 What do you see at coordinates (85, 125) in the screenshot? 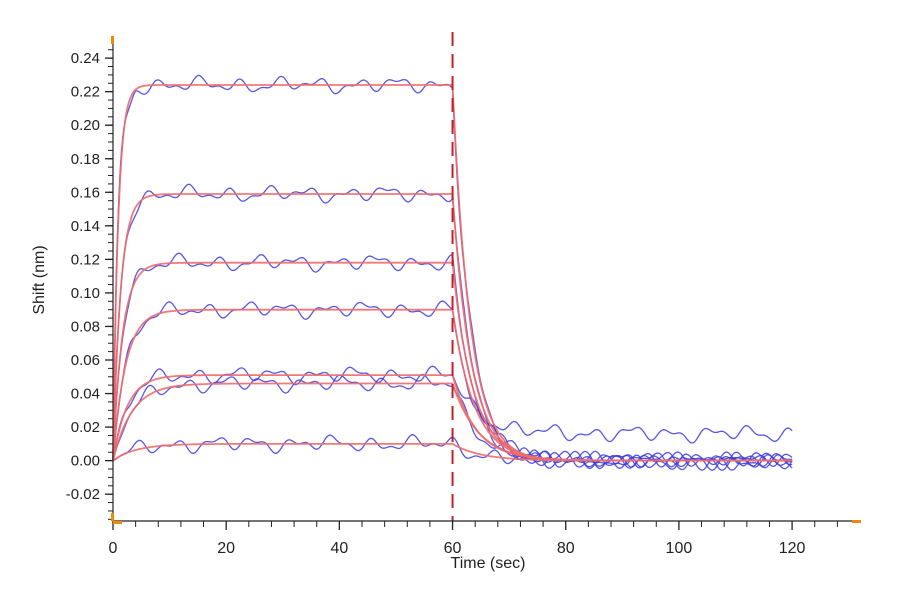
I see `y-tick-label: 0.20` at bounding box center [85, 125].